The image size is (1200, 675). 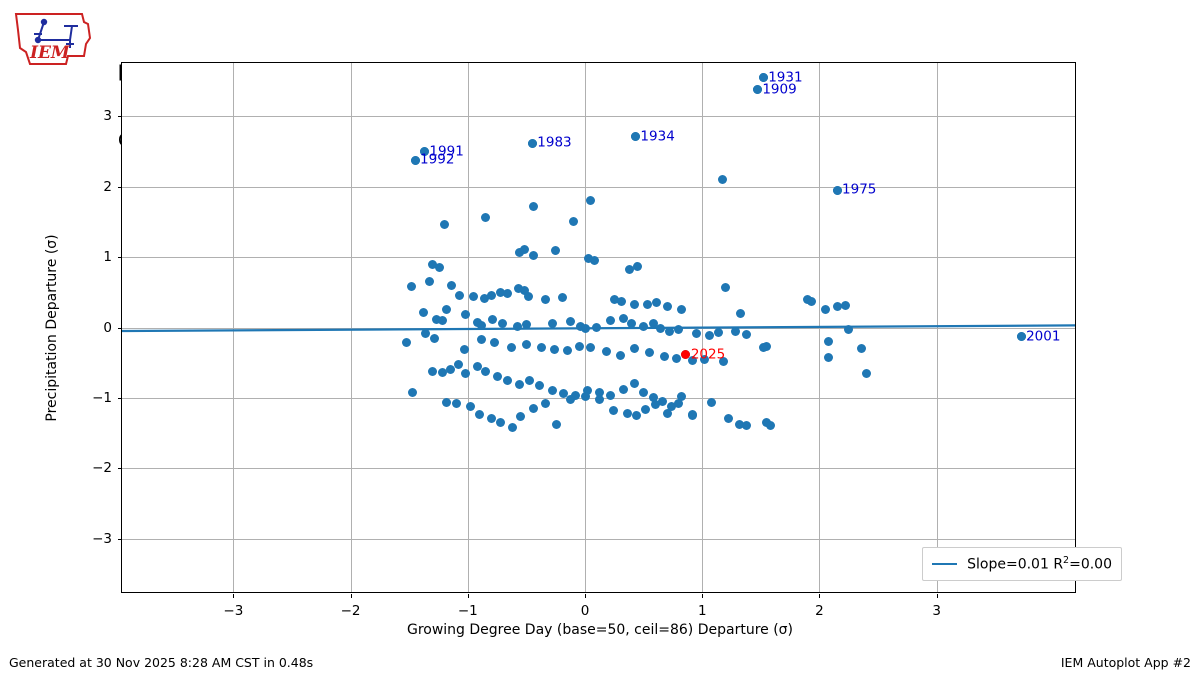 I want to click on iem-logo: IEM, so click(x=54, y=39).